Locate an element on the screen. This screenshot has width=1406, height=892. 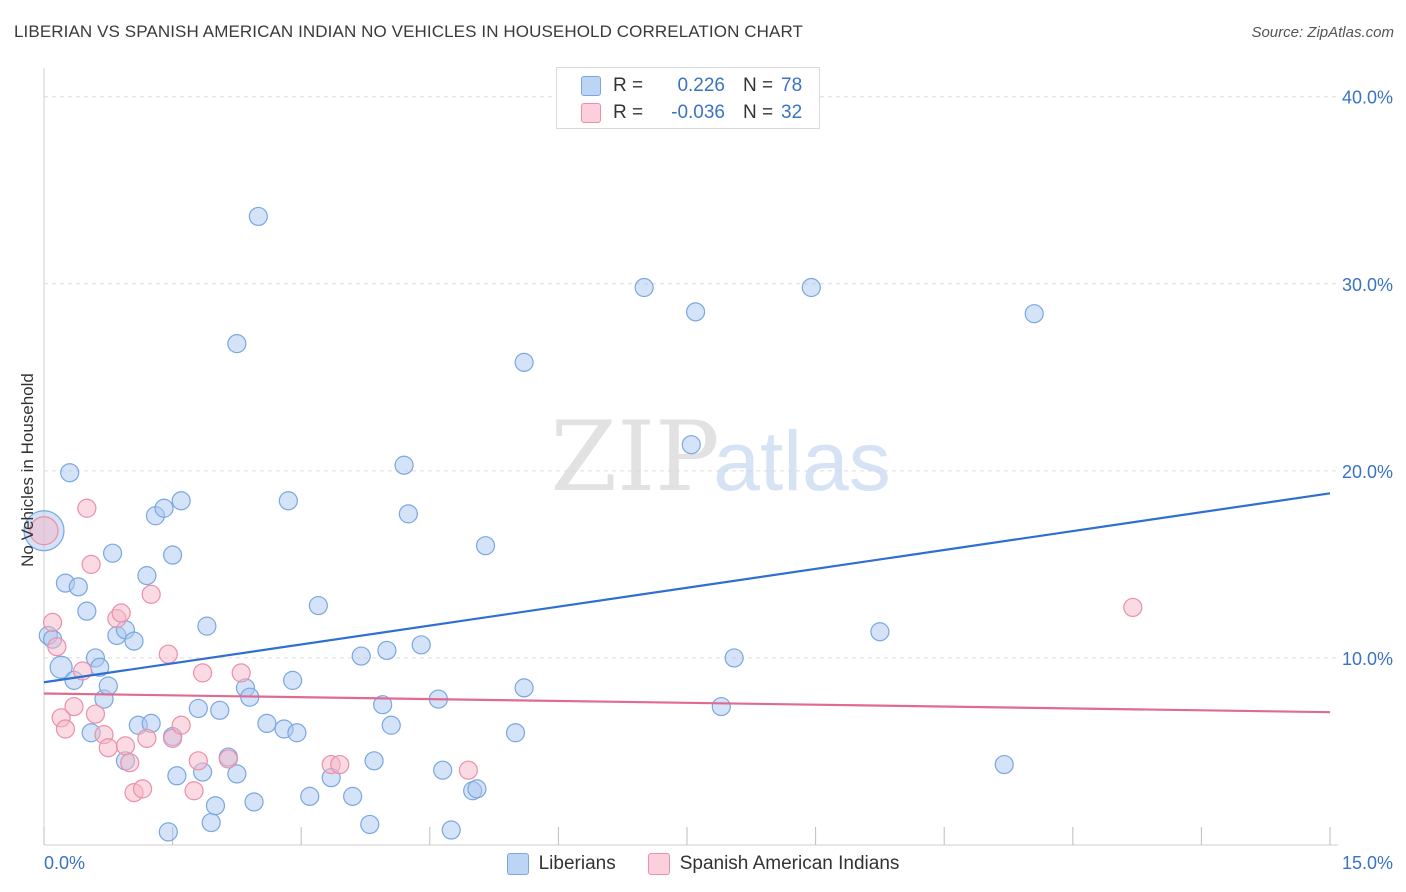
watermark: ZIP atlas is located at coordinates (720, 457).